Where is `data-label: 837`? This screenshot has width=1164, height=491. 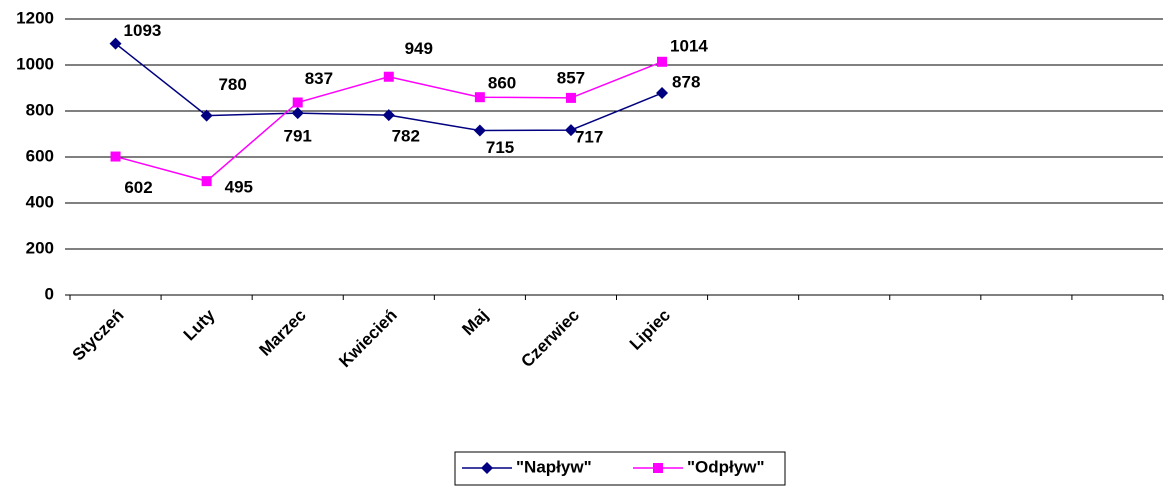 data-label: 837 is located at coordinates (319, 78).